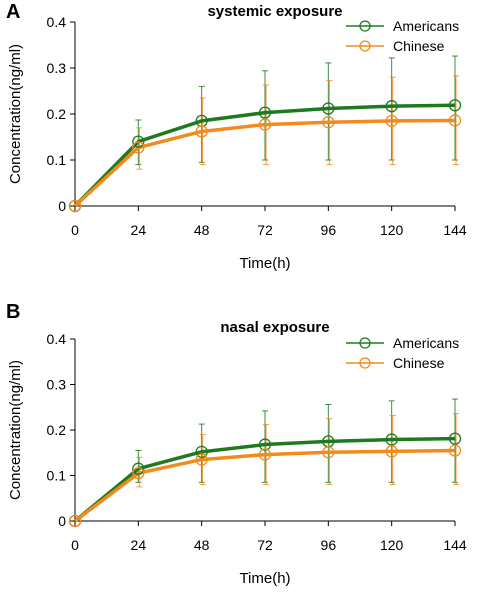  What do you see at coordinates (264, 485) in the screenshot?
I see `series-line-chinese` at bounding box center [264, 485].